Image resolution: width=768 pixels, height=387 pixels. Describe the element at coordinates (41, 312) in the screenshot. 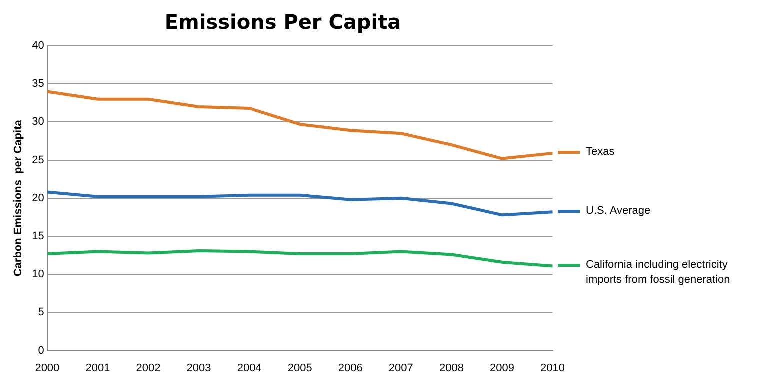

I see `y-tick-label: 5` at that location.